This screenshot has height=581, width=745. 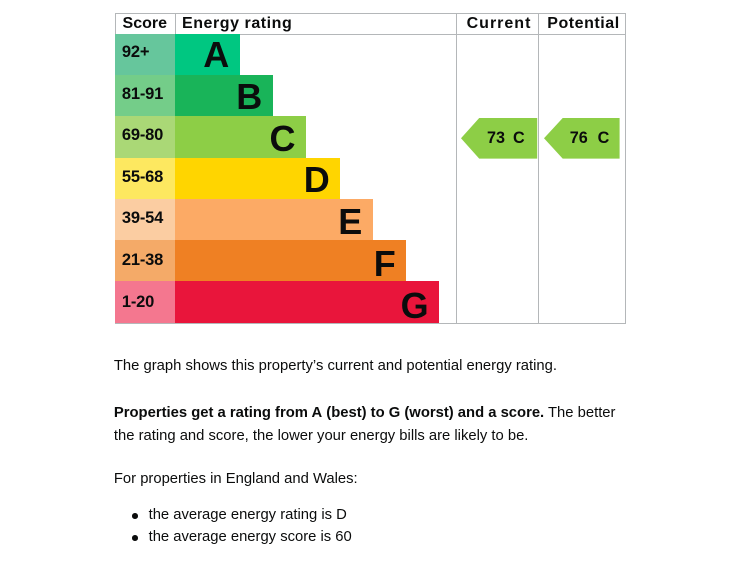 I want to click on svg-text: 73, so click(x=496, y=138).